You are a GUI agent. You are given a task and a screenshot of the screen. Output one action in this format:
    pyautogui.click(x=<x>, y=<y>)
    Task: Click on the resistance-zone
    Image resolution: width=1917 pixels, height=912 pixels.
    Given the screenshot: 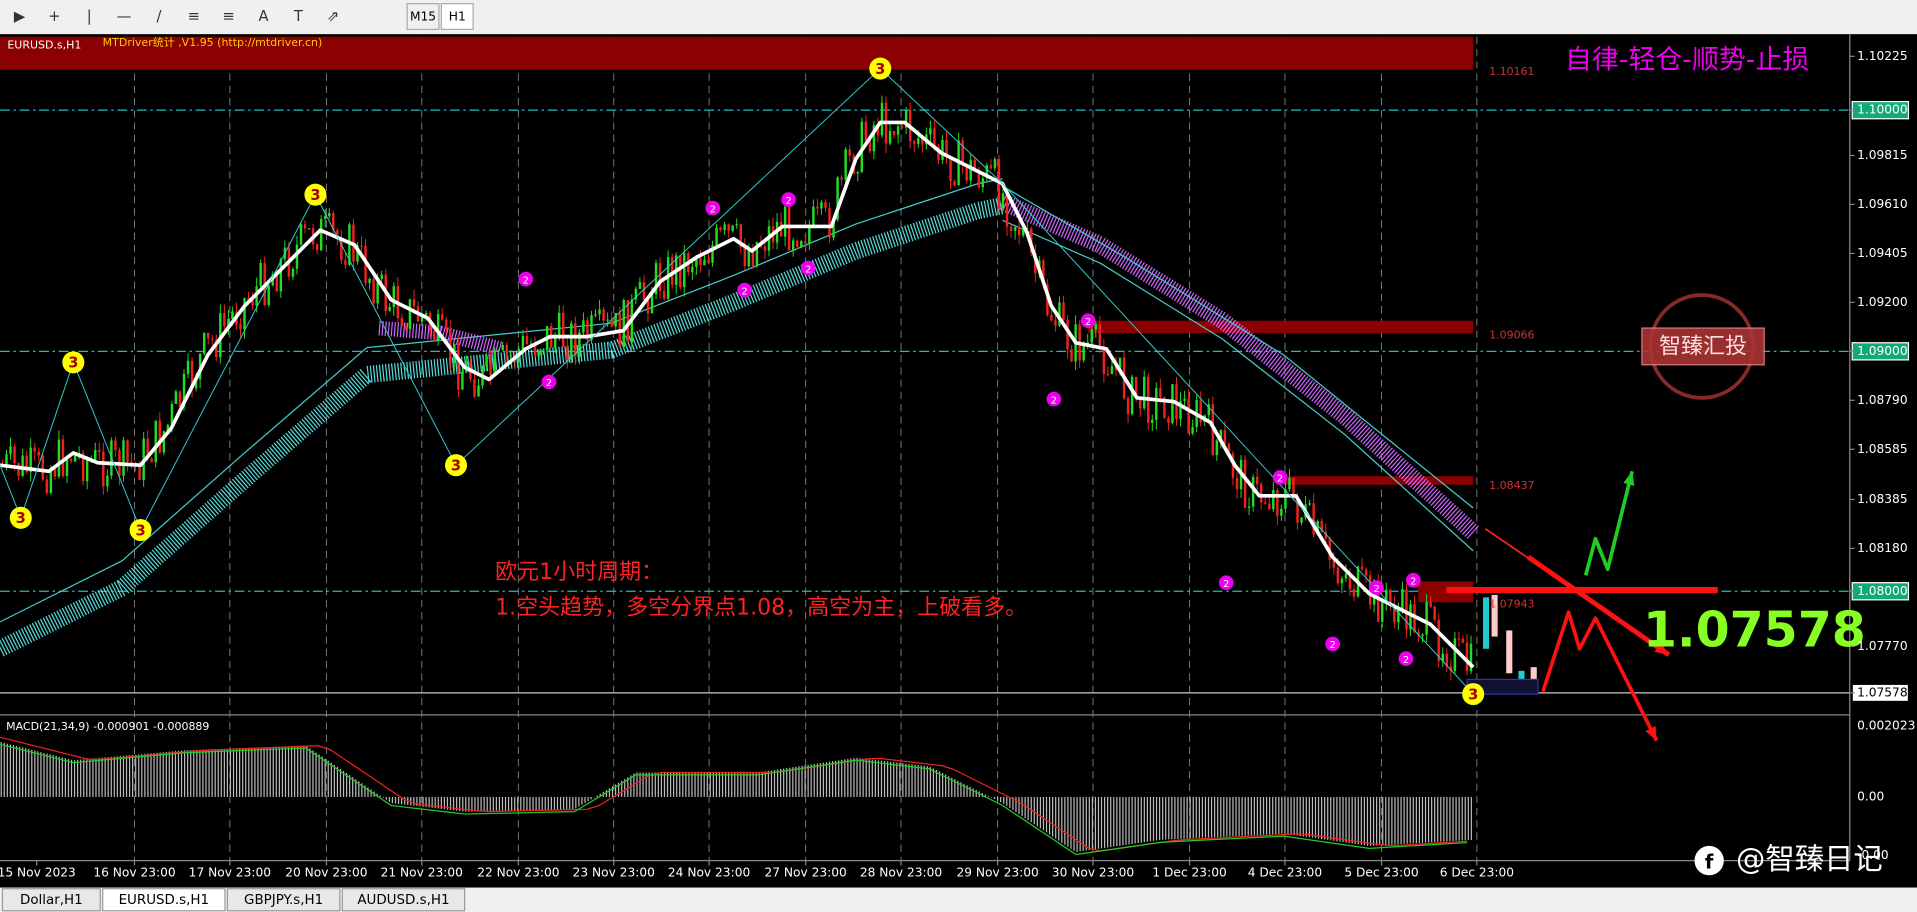 What is the action you would take?
    pyautogui.click(x=1446, y=592)
    